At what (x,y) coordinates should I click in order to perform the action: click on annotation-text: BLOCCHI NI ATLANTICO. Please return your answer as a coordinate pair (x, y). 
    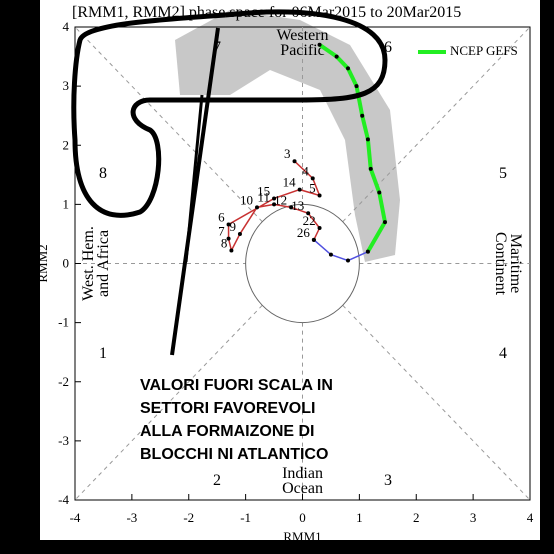
    Looking at the image, I should click on (234, 454).